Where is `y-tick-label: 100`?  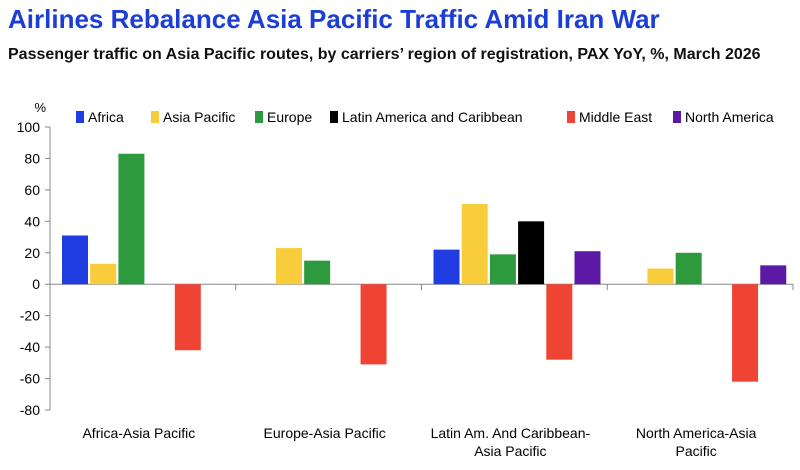
y-tick-label: 100 is located at coordinates (29, 127).